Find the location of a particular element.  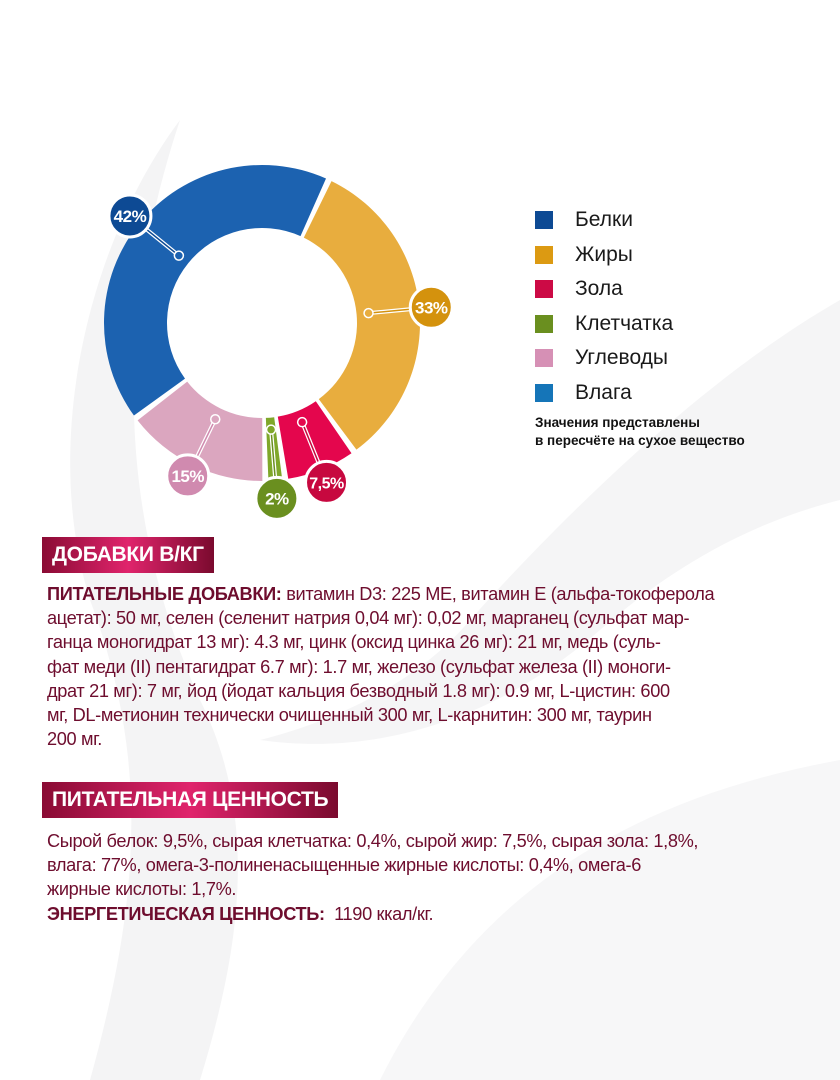

legend-label: Белки is located at coordinates (604, 220).